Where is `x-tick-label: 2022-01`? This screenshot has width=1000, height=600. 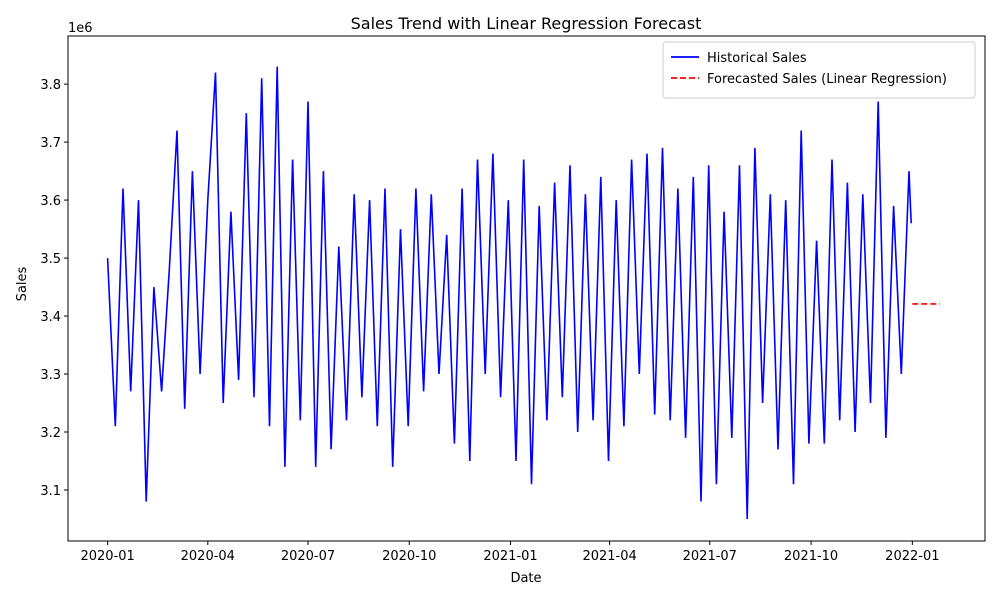 x-tick-label: 2022-01 is located at coordinates (912, 556).